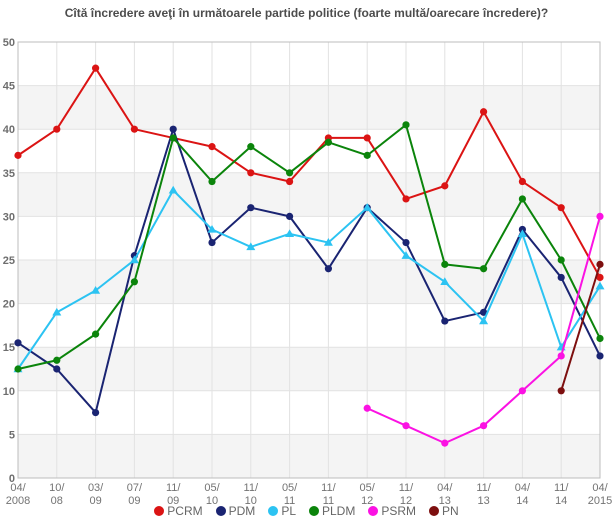 The image size is (613, 526). What do you see at coordinates (406, 499) in the screenshot?
I see `x-axis-tick-label: 12` at bounding box center [406, 499].